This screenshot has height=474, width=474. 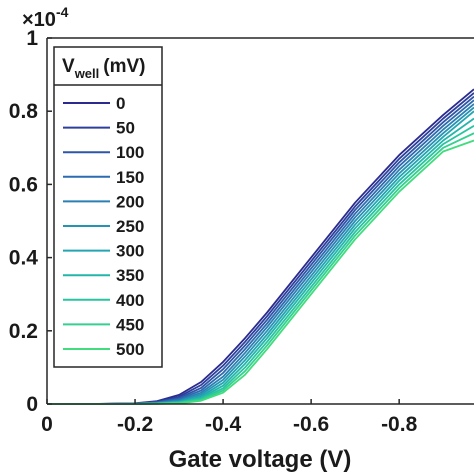 I want to click on y-tick-label: 0.4, so click(x=24, y=258).